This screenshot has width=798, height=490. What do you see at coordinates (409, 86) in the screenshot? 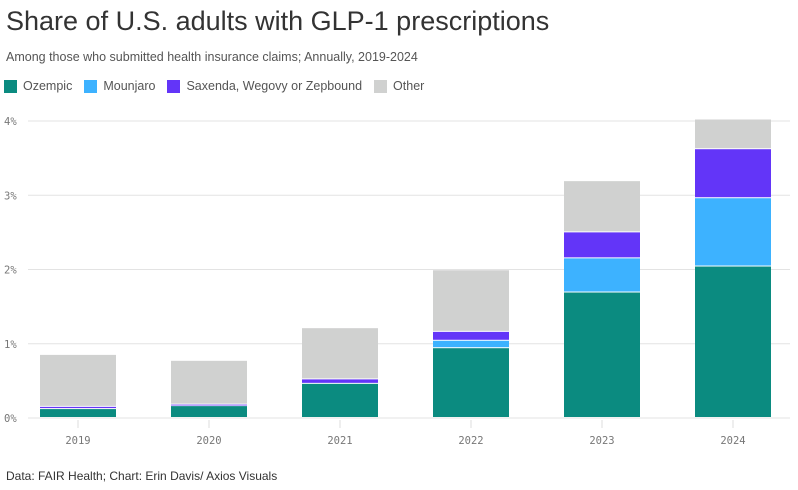
I see `legend-label: Other` at bounding box center [409, 86].